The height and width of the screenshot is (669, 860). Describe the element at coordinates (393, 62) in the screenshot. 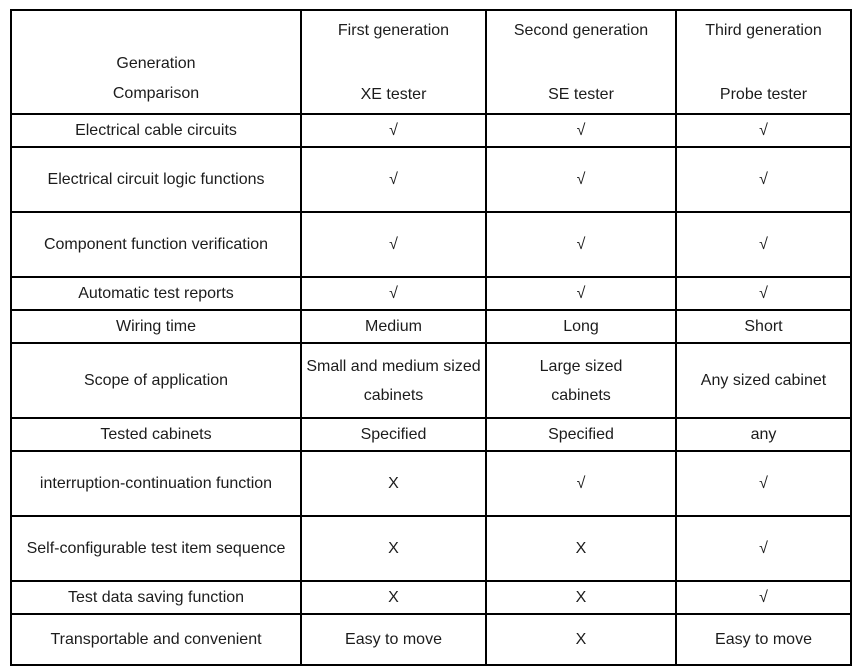

I see `header-cell-first-generation: First generation XE tester` at that location.